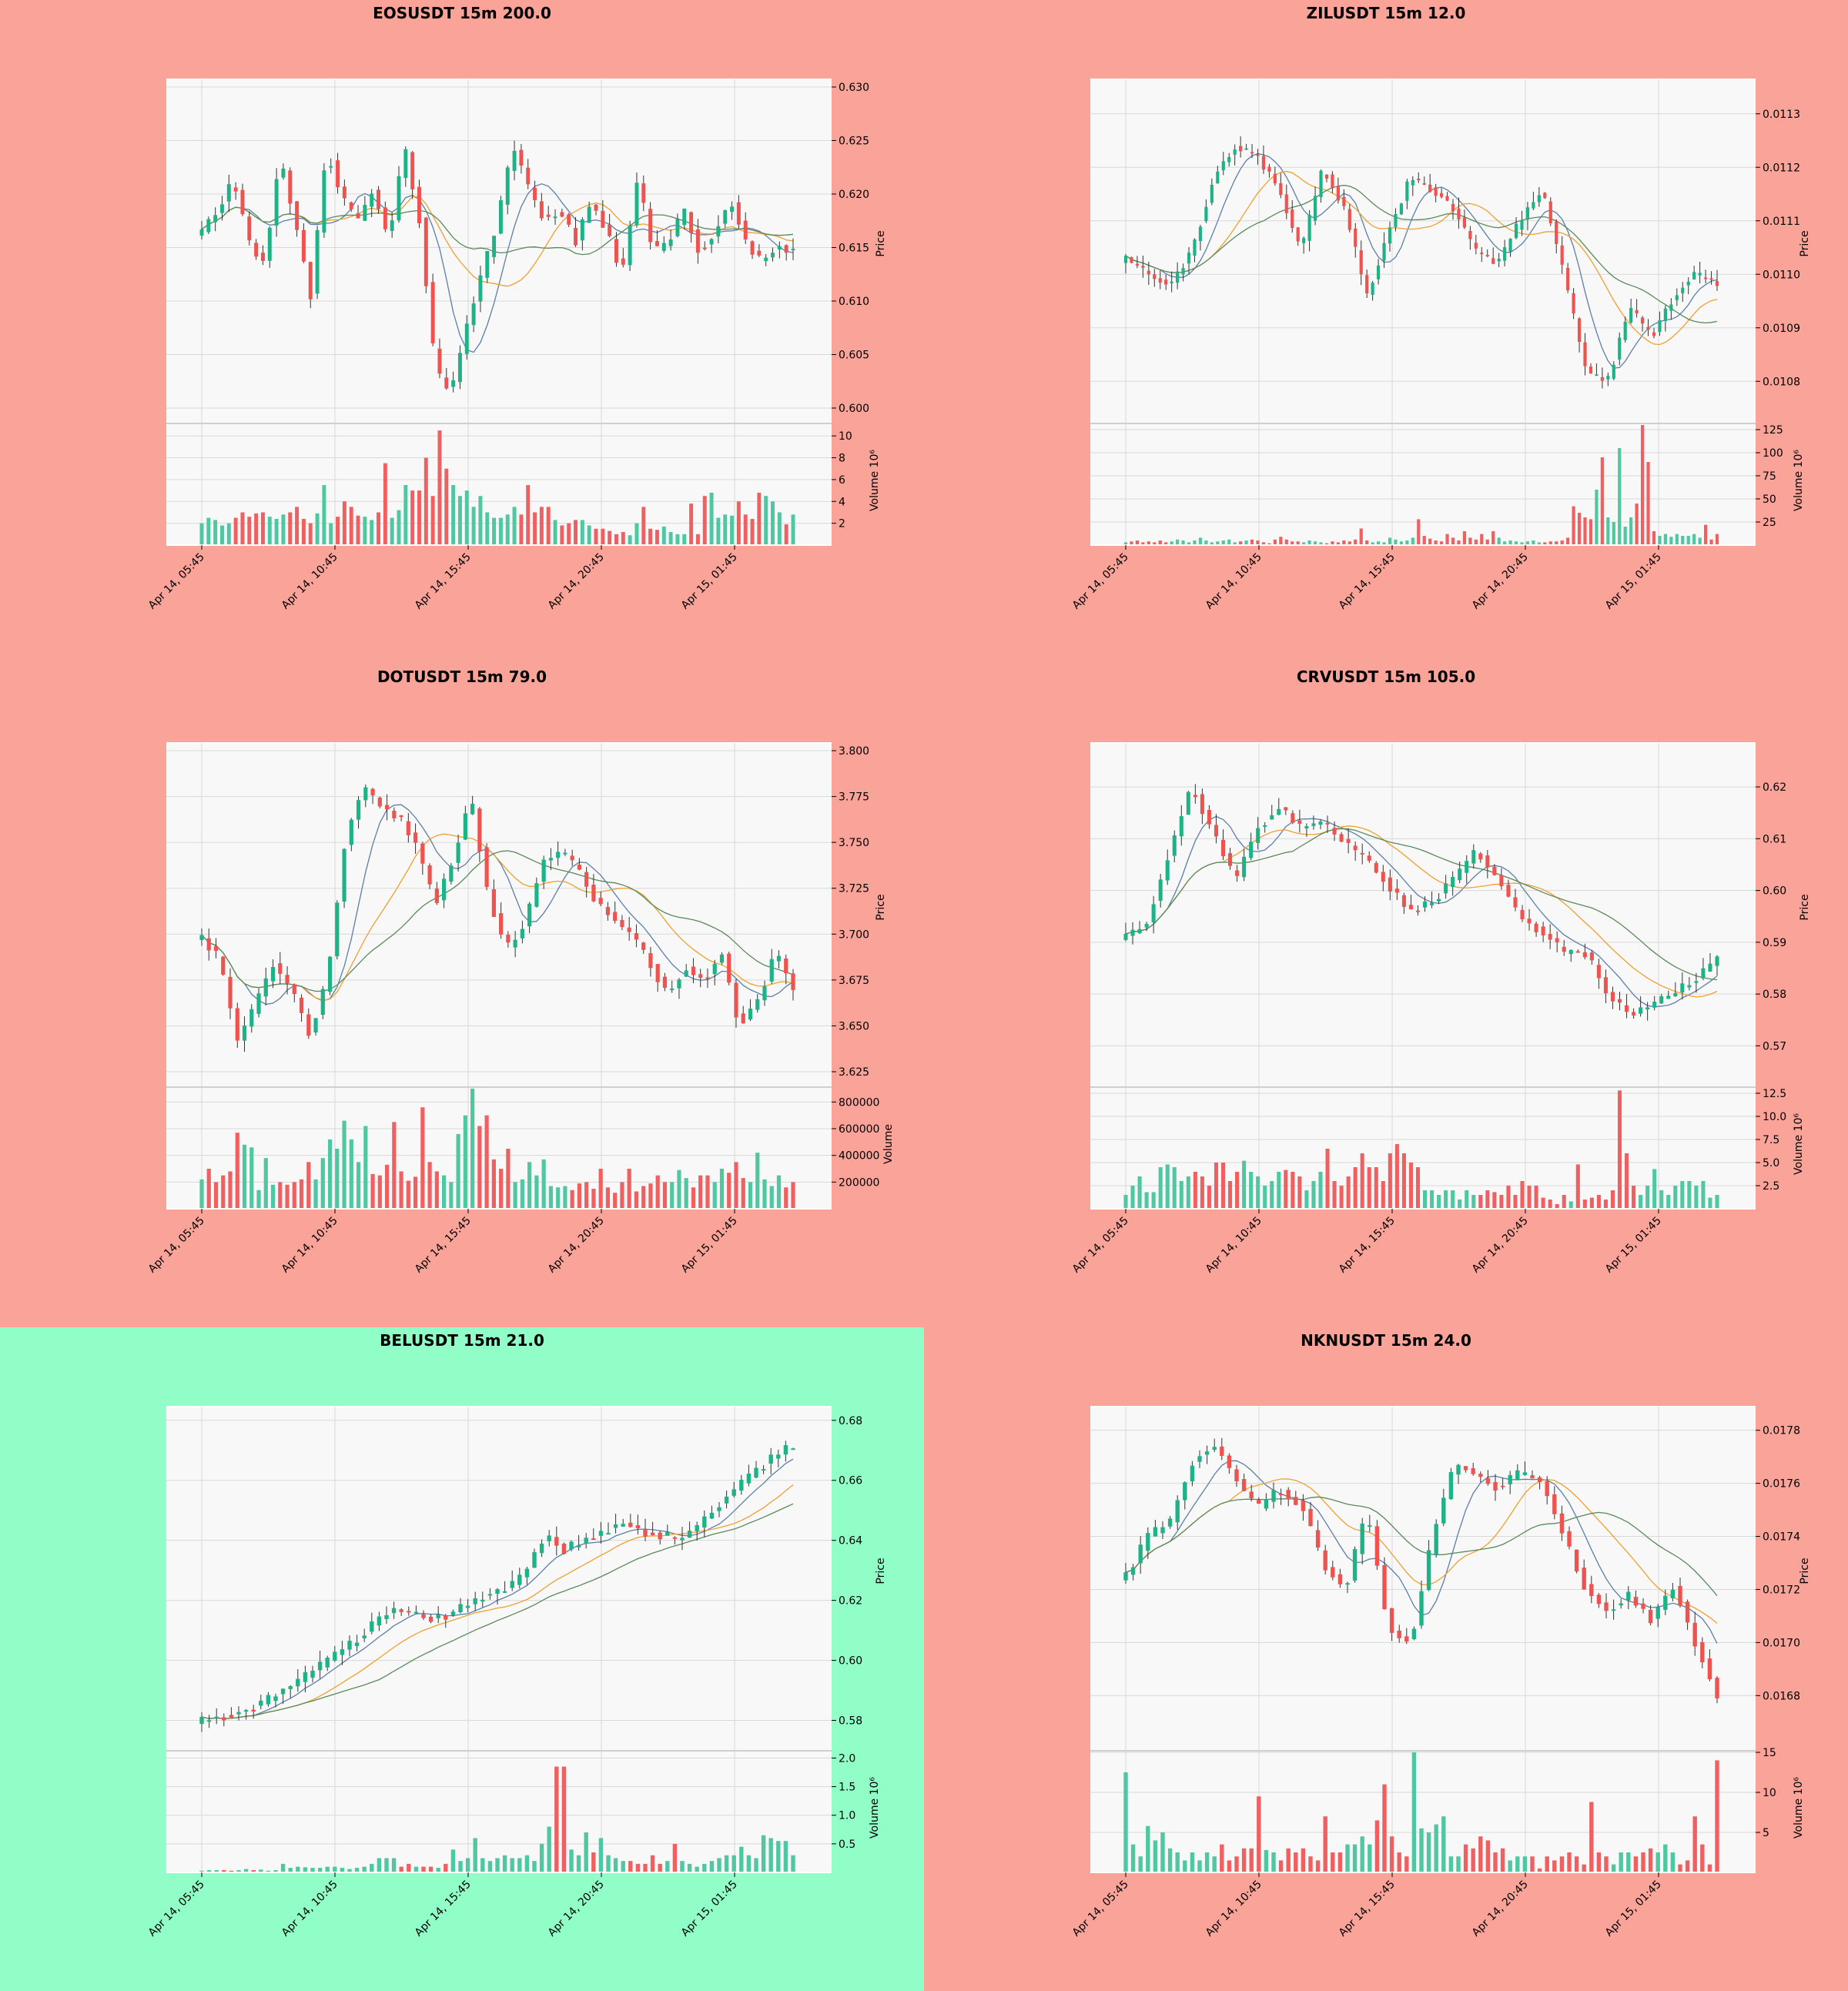  Describe the element at coordinates (854, 409) in the screenshot. I see `price-tick-label: 0.600` at that location.